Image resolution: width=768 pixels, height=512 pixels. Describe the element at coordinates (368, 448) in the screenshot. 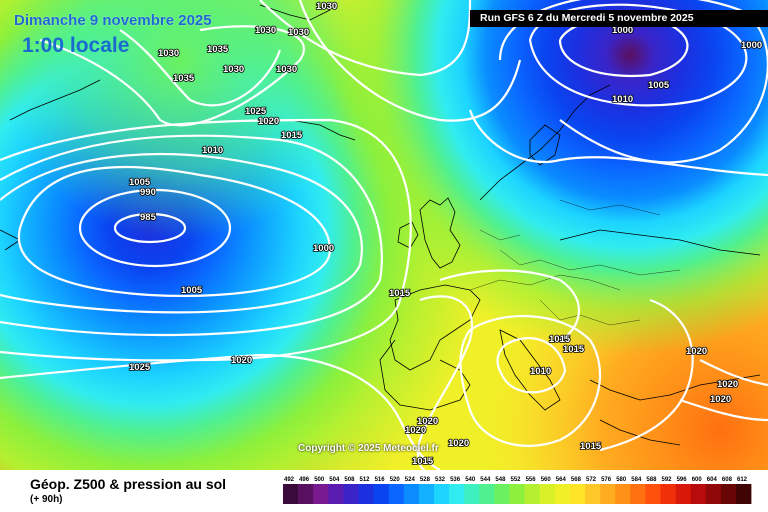

I see `copyright-notice: Copyright © 2025 Meteociel.fr` at that location.